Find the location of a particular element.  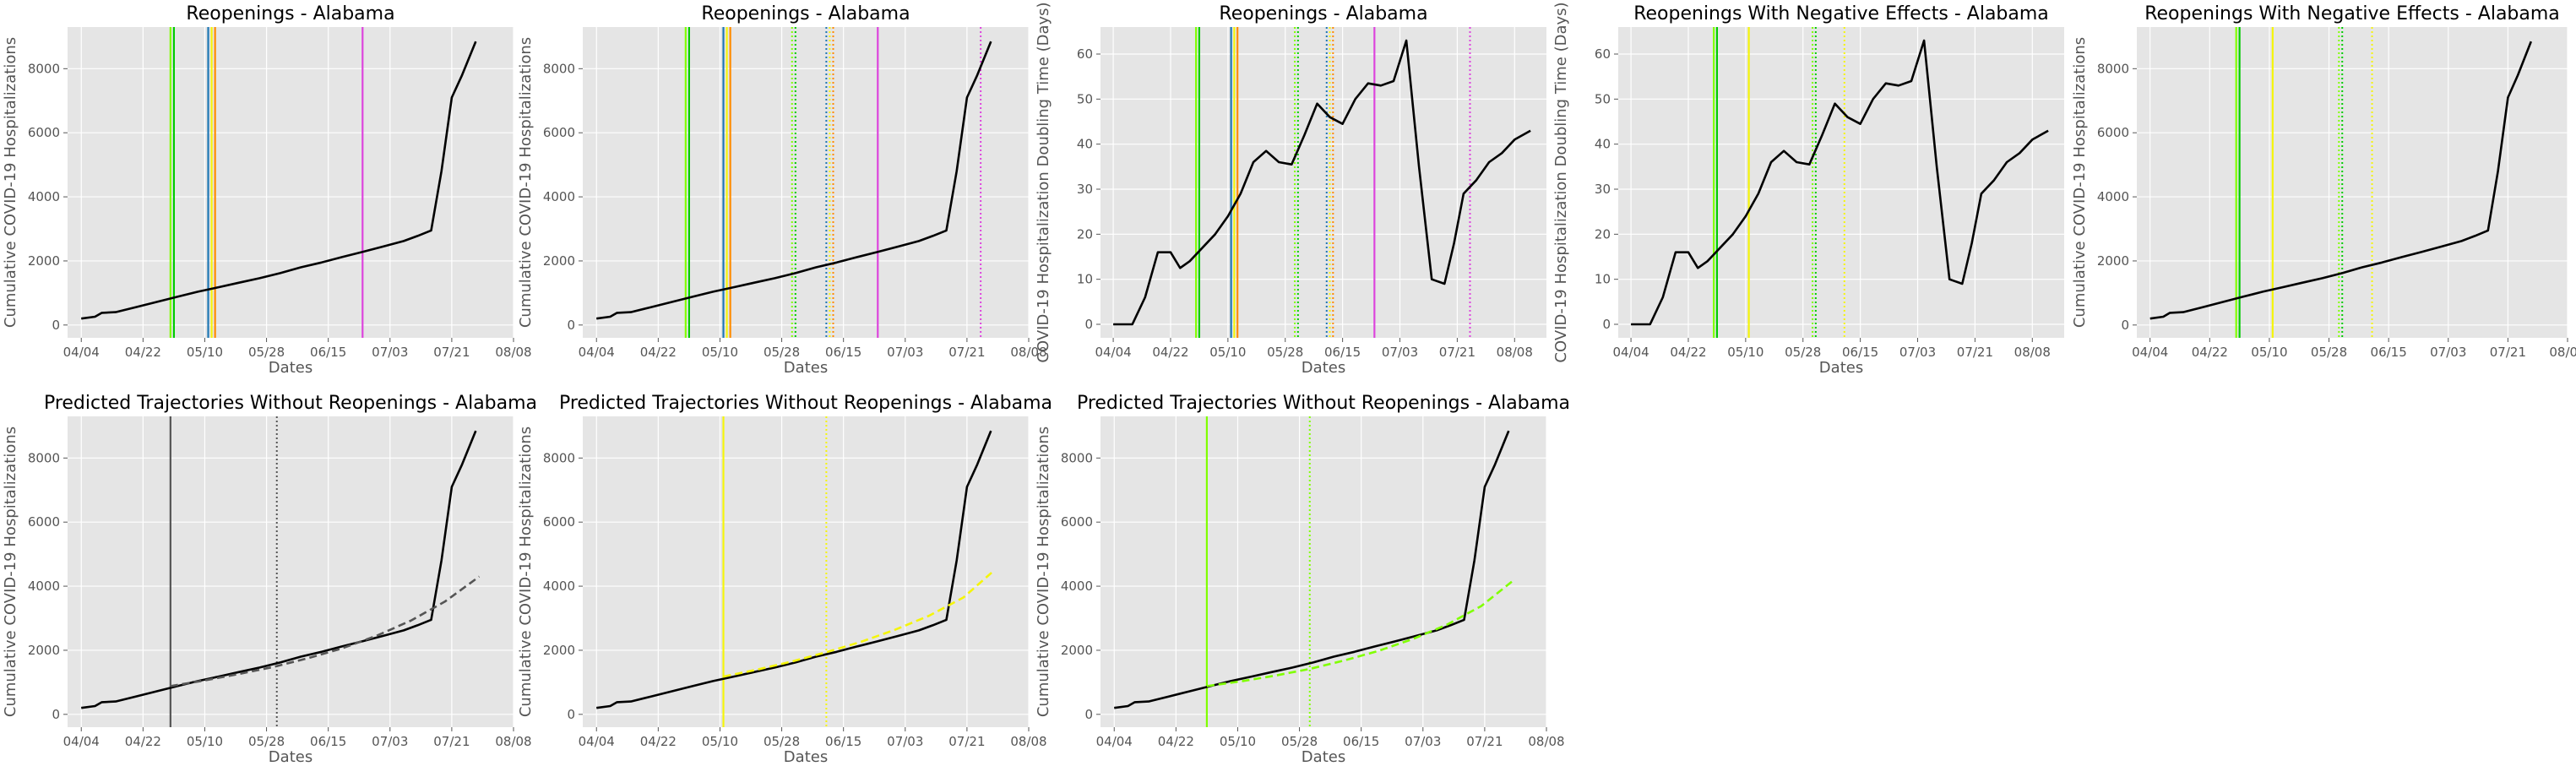

y-tick-label: 60 is located at coordinates (1603, 54).